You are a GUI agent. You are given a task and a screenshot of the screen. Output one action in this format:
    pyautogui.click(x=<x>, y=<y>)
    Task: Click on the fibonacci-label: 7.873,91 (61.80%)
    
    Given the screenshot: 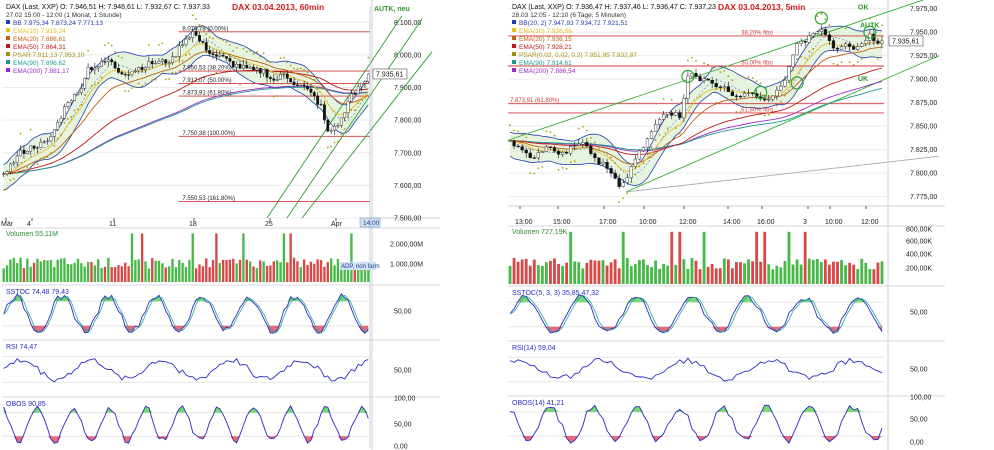 What is the action you would take?
    pyautogui.click(x=534, y=101)
    